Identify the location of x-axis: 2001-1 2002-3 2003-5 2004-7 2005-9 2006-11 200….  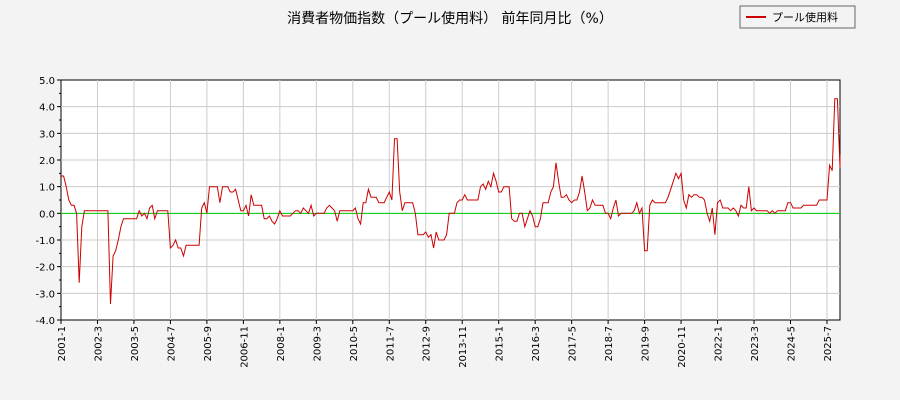
(445, 344).